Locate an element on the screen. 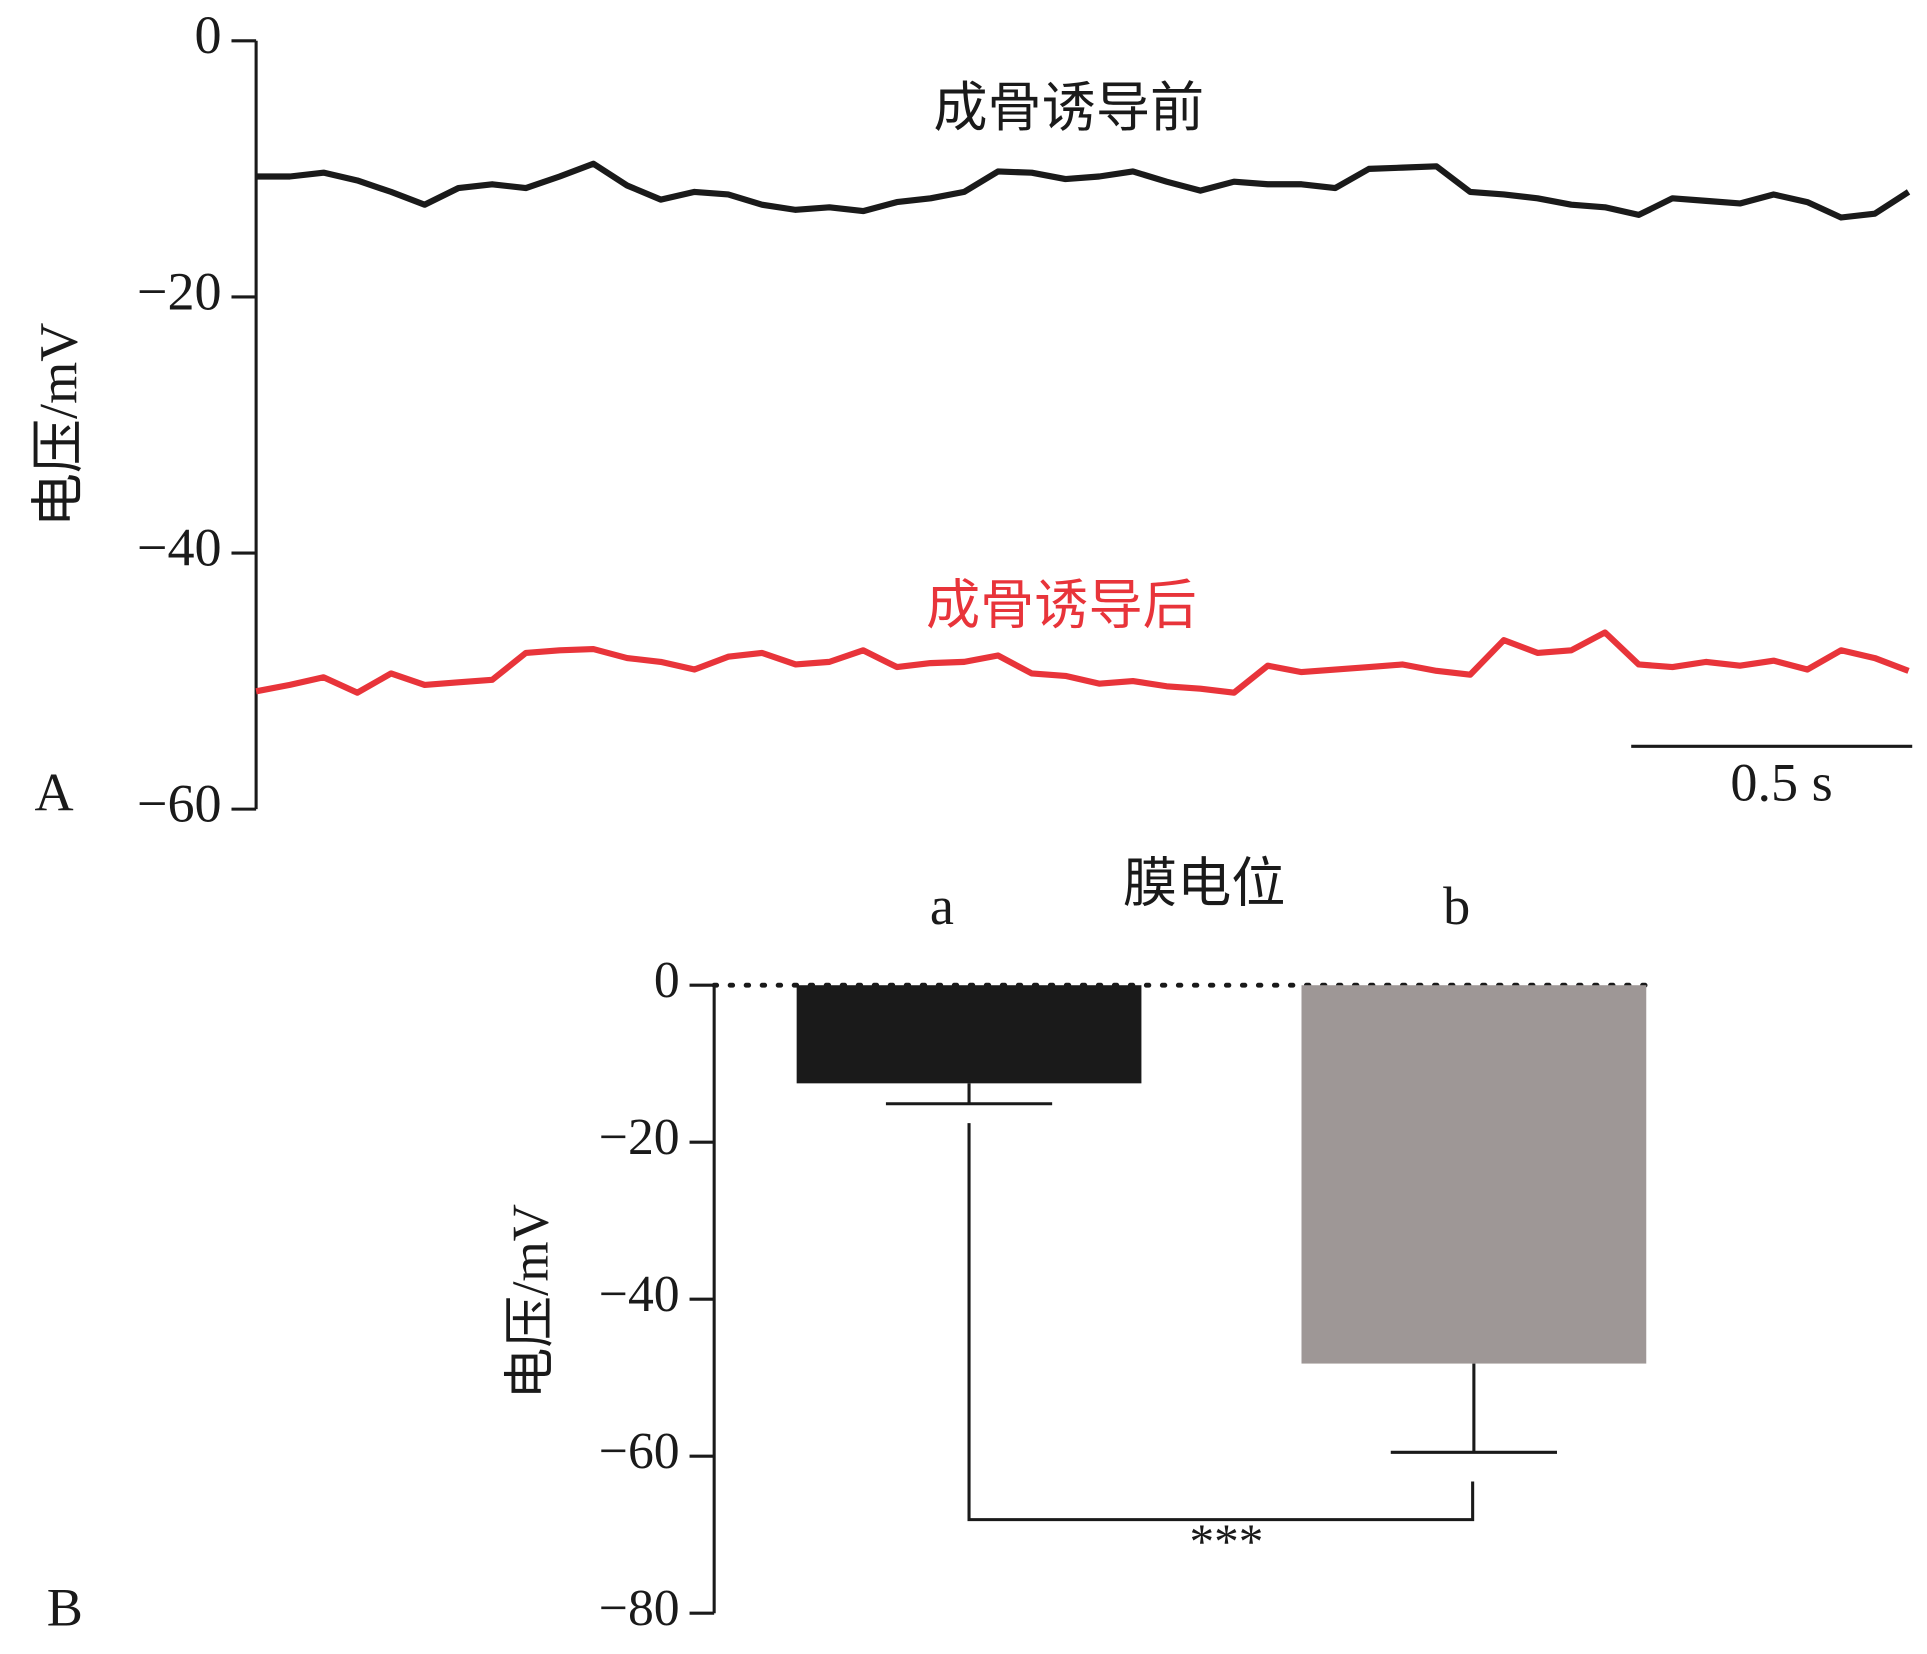  category-label: b is located at coordinates (1456, 906).